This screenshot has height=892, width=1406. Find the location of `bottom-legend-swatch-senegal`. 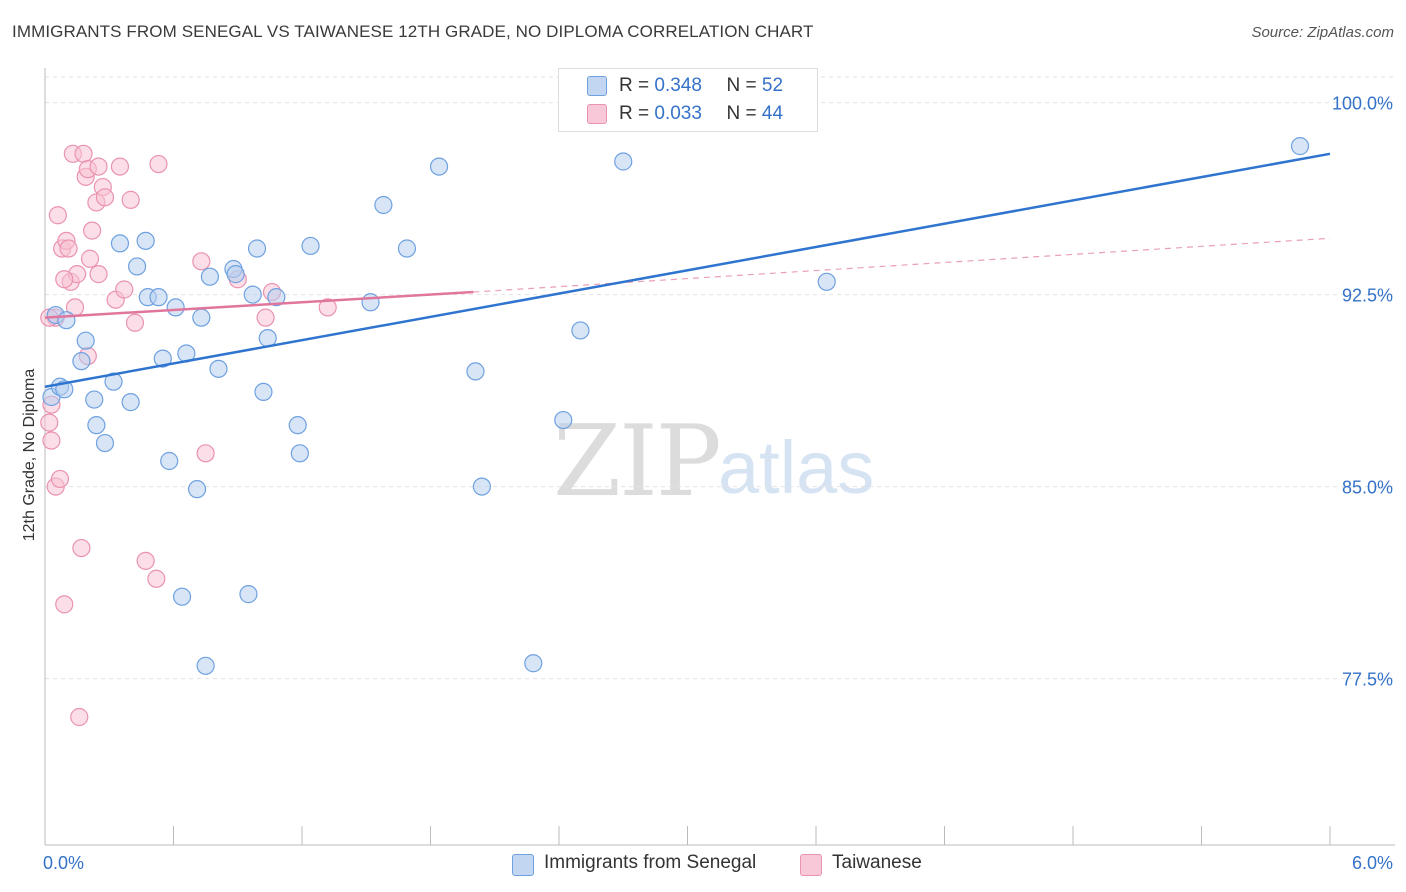

bottom-legend-swatch-senegal is located at coordinates (523, 865).